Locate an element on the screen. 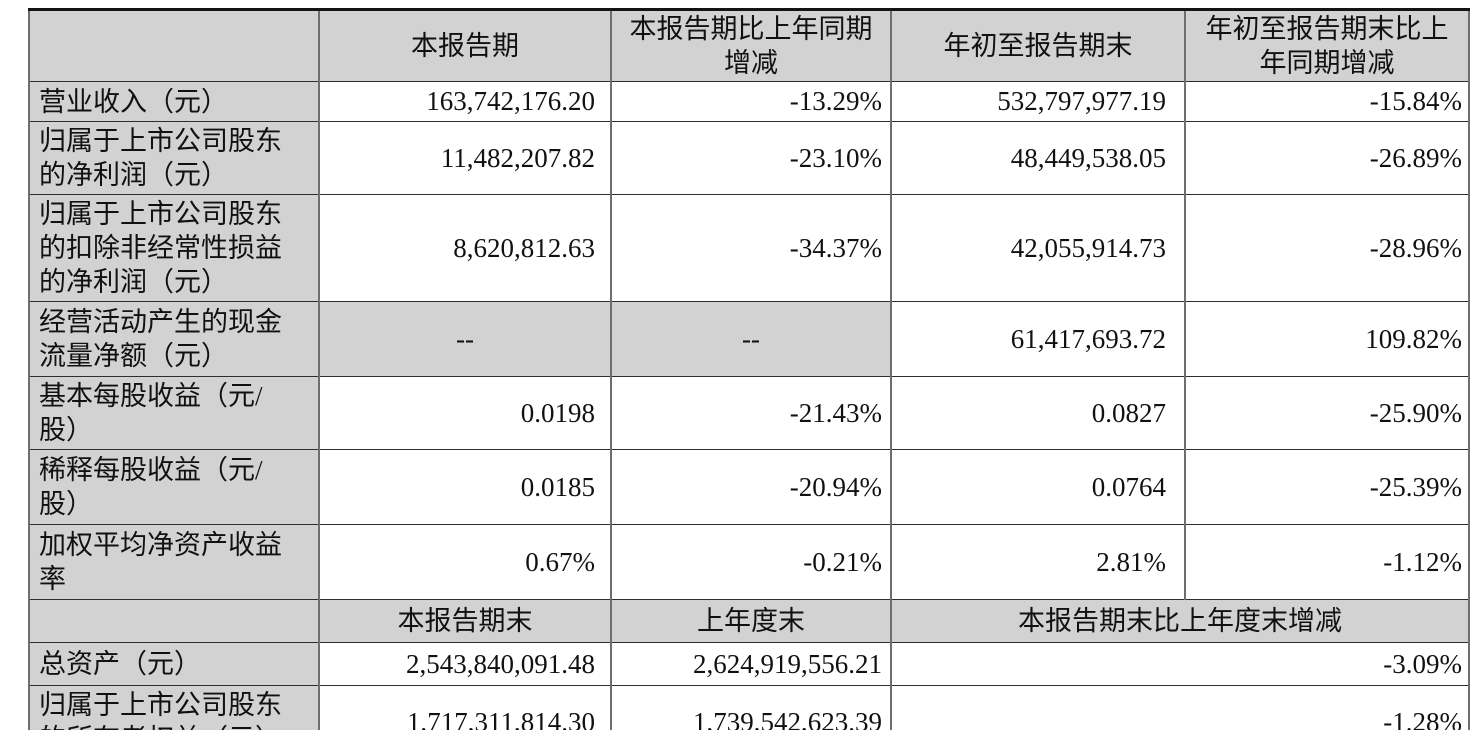 The width and height of the screenshot is (1479, 730). metric-value-prior-year-end: 1,739,542,623.39 is located at coordinates (751, 707).